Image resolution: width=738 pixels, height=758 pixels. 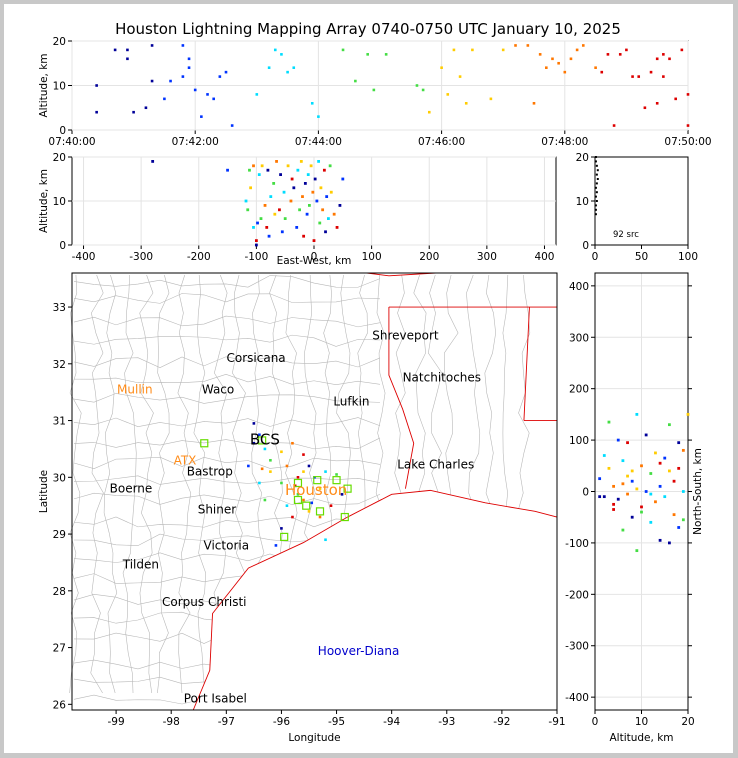 I want to click on tick-label-x: 07:50:00, so click(x=687, y=142).